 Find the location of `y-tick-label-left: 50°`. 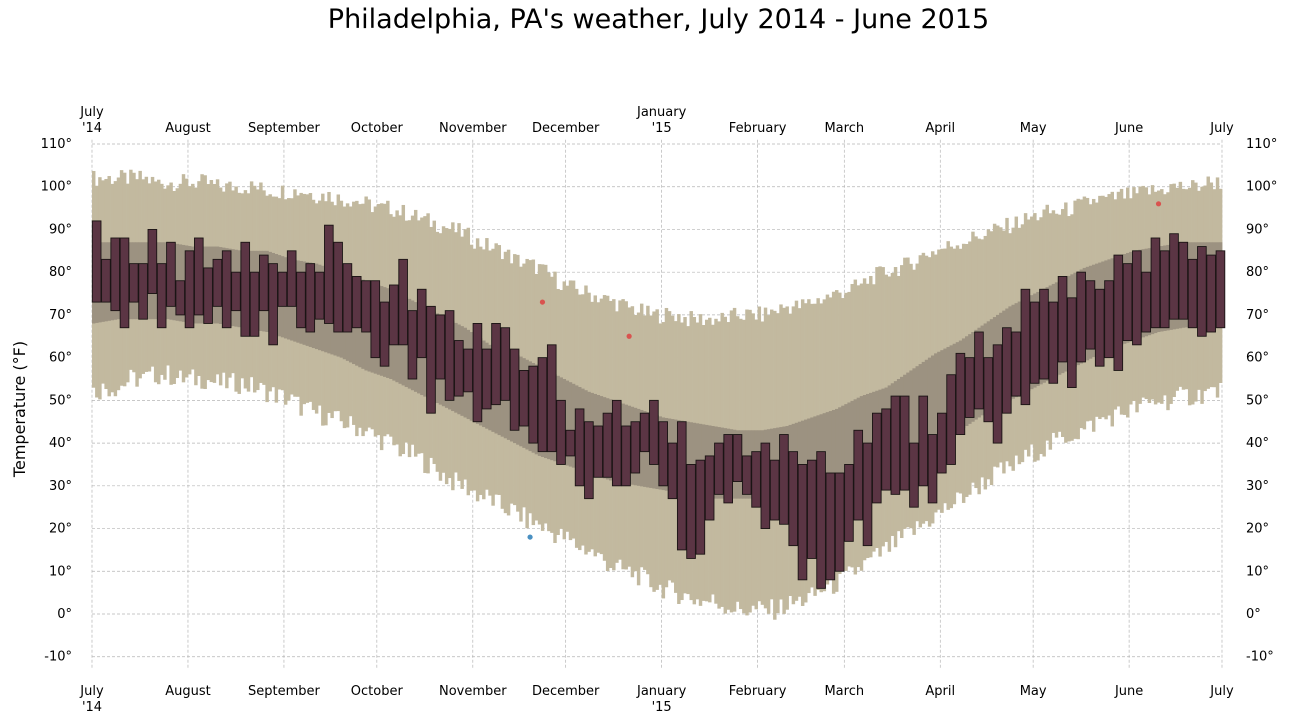

y-tick-label-left: 50° is located at coordinates (60, 400).